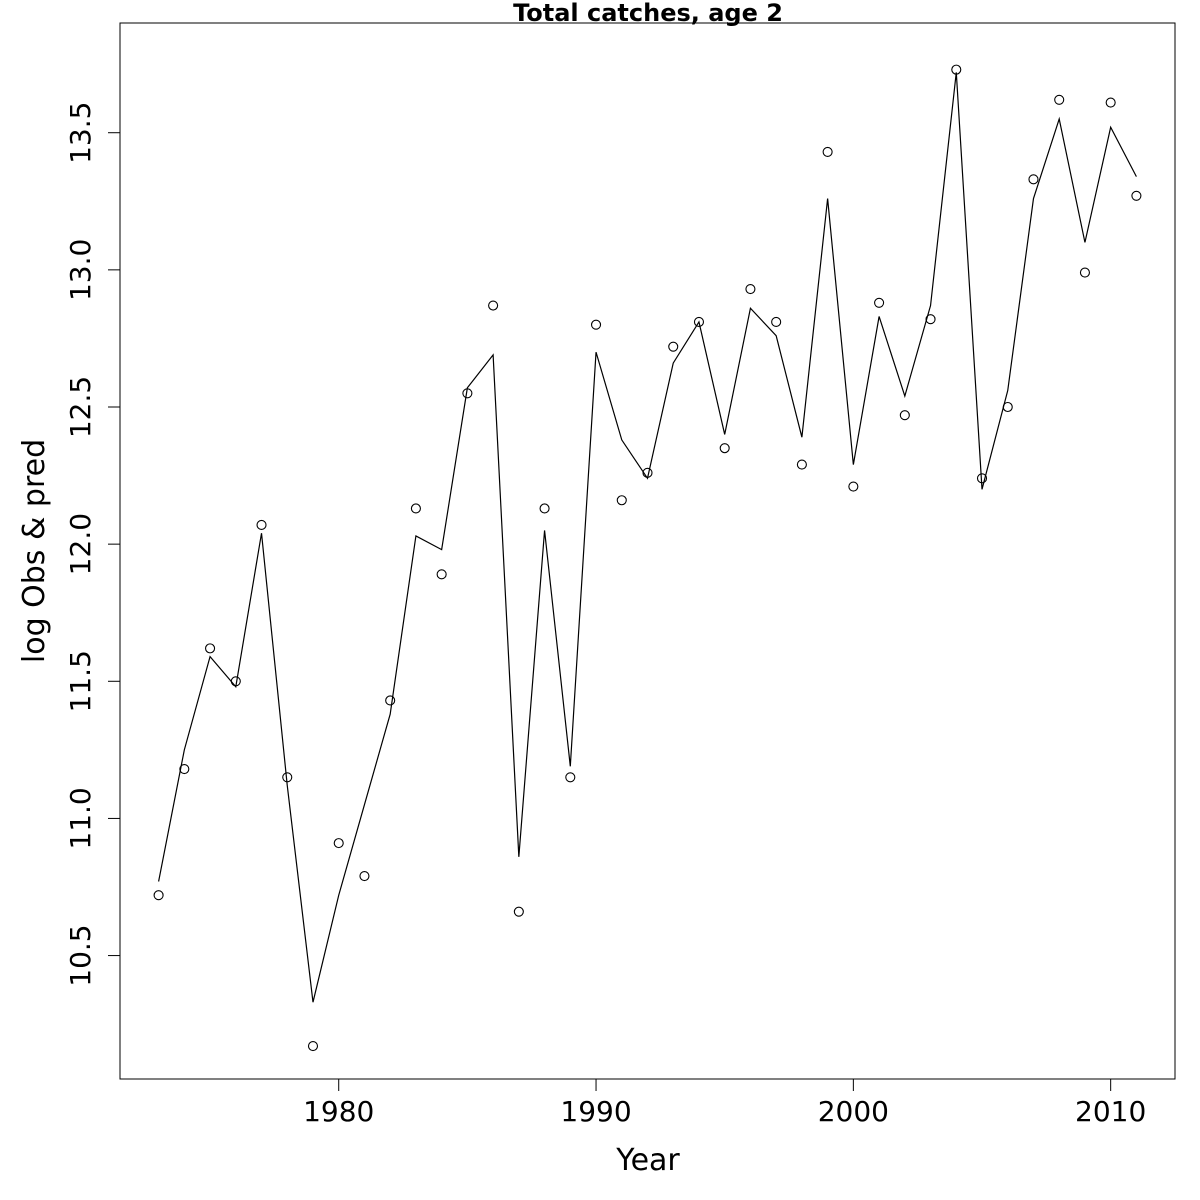 Image resolution: width=1200 pixels, height=1200 pixels. Describe the element at coordinates (80, 681) in the screenshot. I see `y-tick-label: 11.5` at that location.